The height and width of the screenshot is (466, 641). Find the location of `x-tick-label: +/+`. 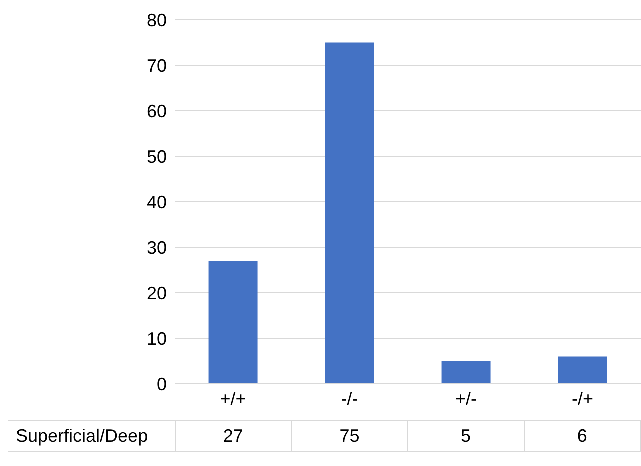

x-tick-label: +/+ is located at coordinates (233, 398).